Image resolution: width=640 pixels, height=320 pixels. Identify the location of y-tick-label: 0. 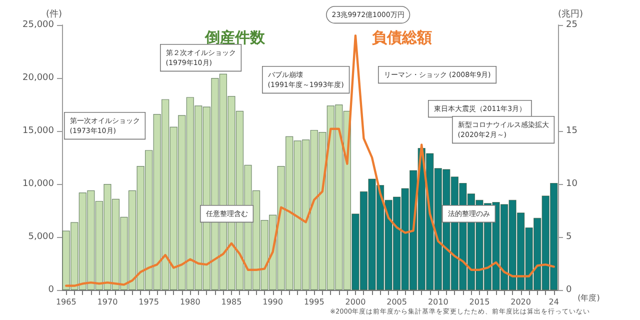
(51, 290).